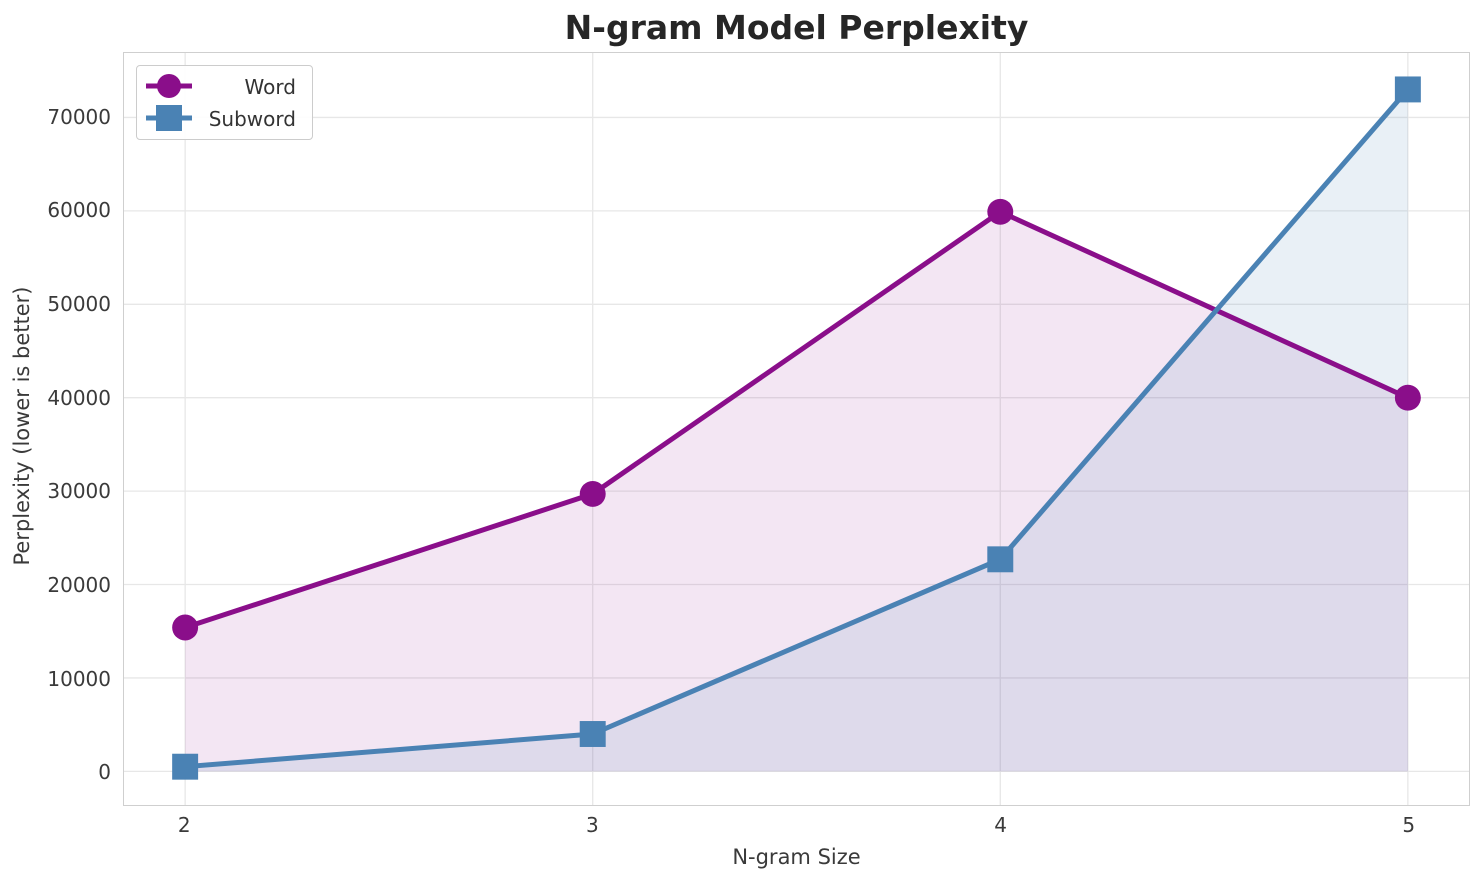  Describe the element at coordinates (592, 825) in the screenshot. I see `x-tick-label: 3` at that location.